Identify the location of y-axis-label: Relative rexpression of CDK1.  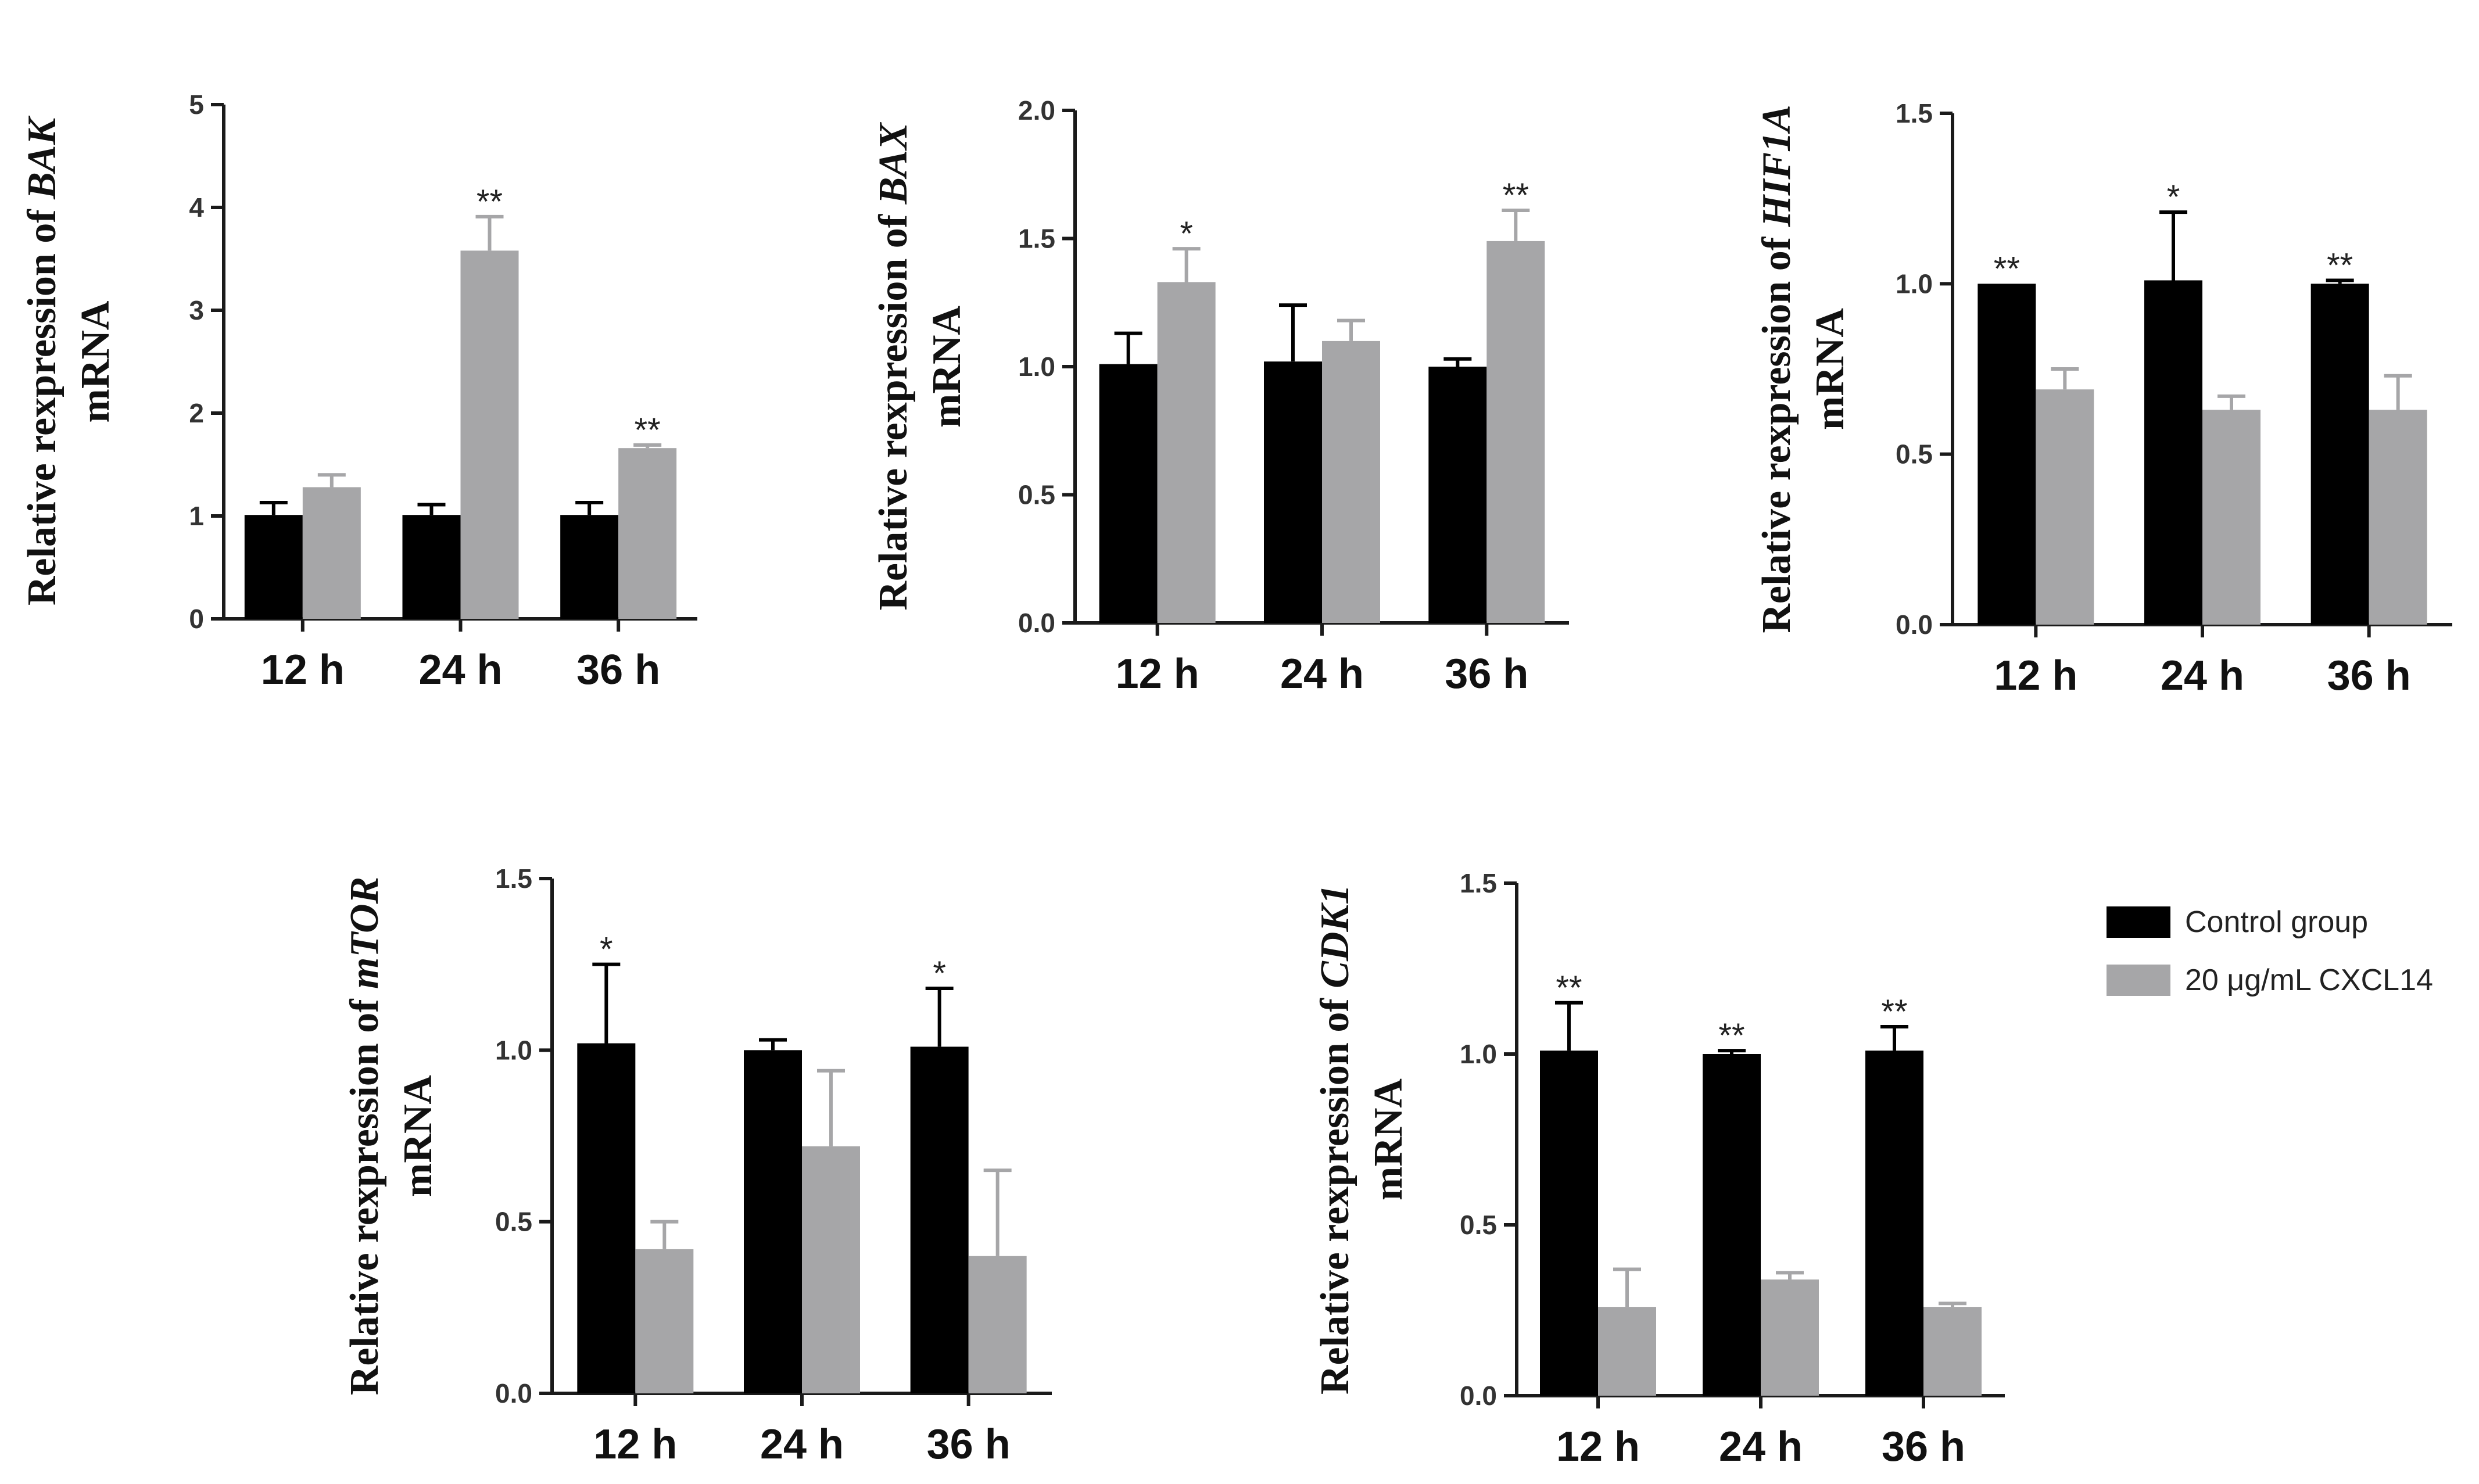
(1335, 1139).